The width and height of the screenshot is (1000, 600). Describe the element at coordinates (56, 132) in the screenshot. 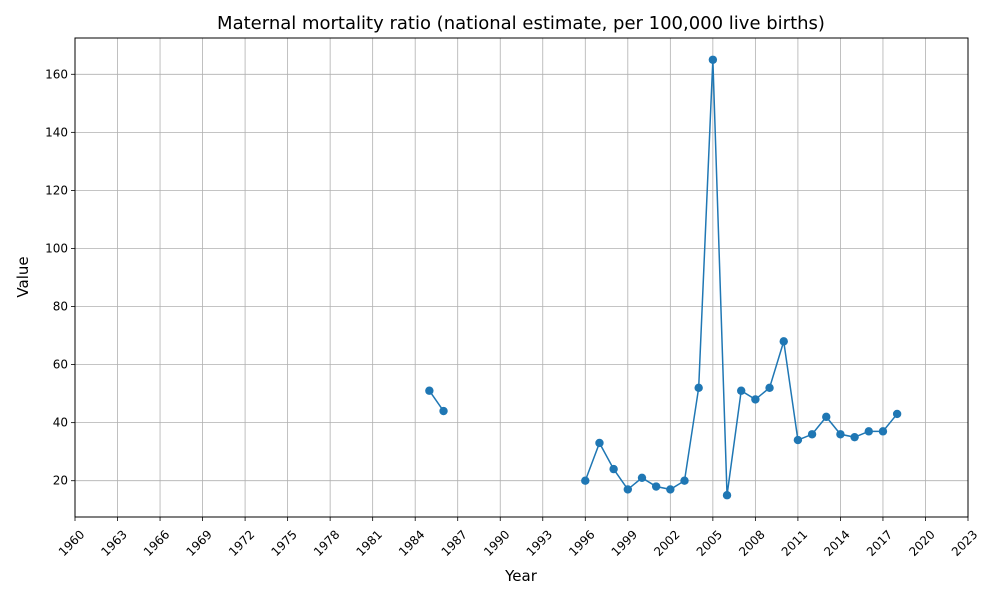

I see `y-tick-label: 140` at that location.